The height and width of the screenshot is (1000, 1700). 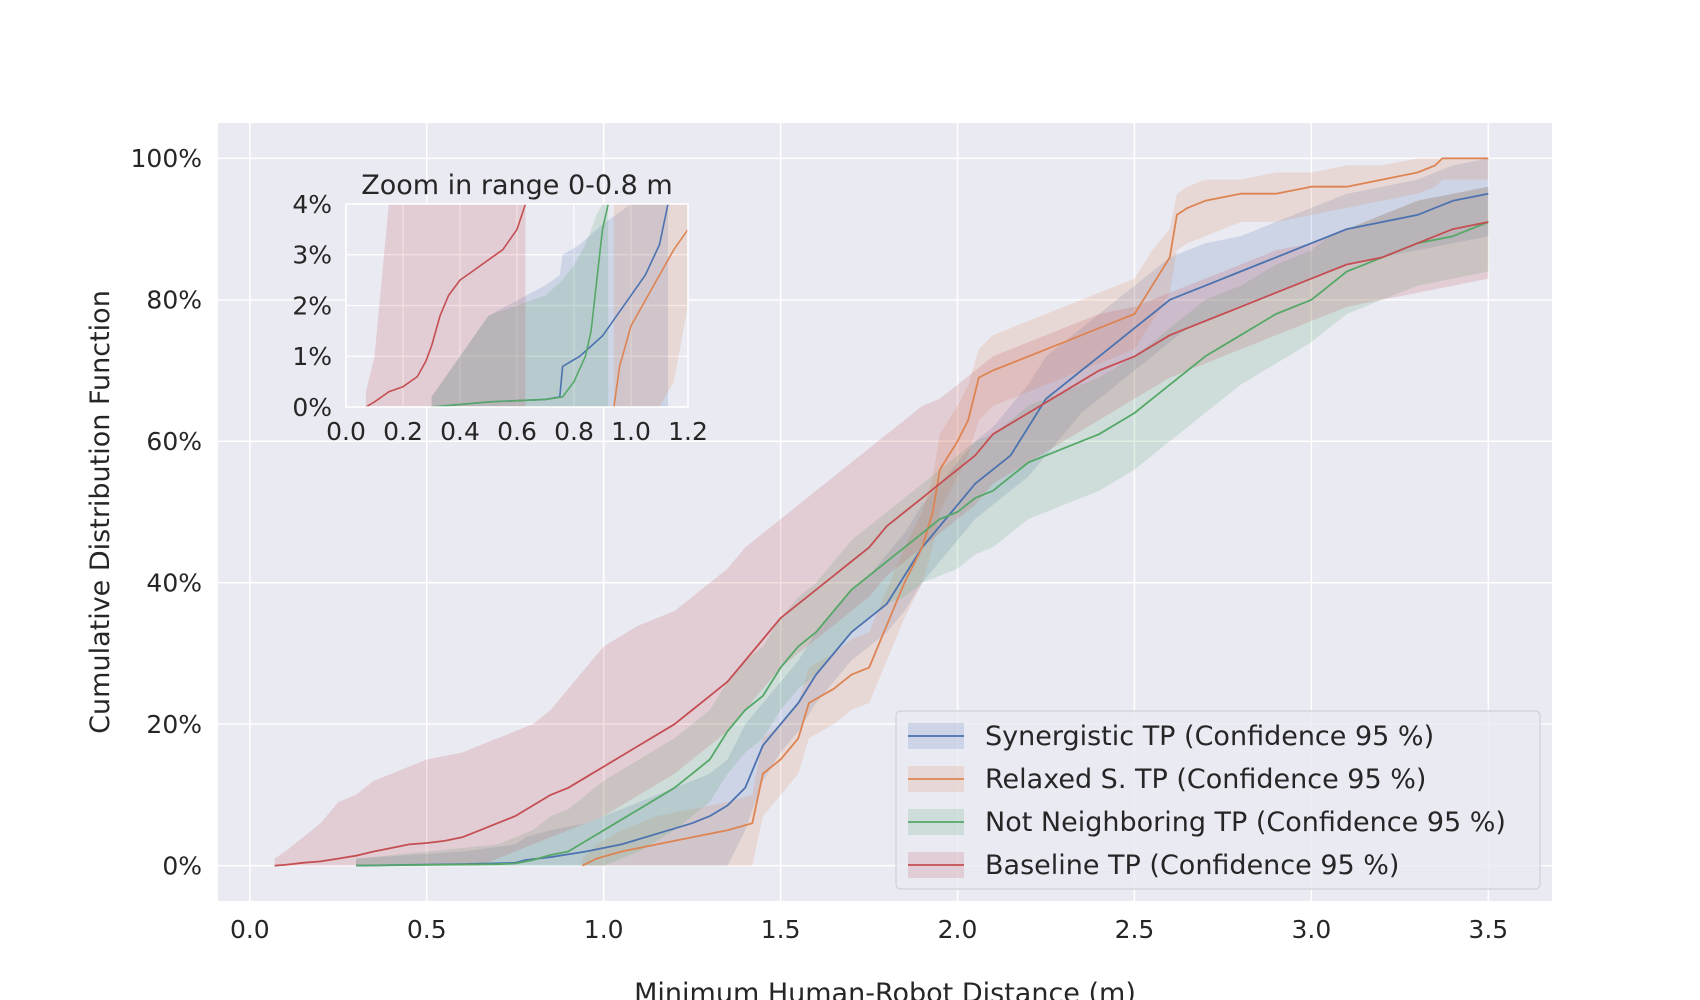 What do you see at coordinates (688, 431) in the screenshot?
I see `x-tick-label: 1.2` at bounding box center [688, 431].